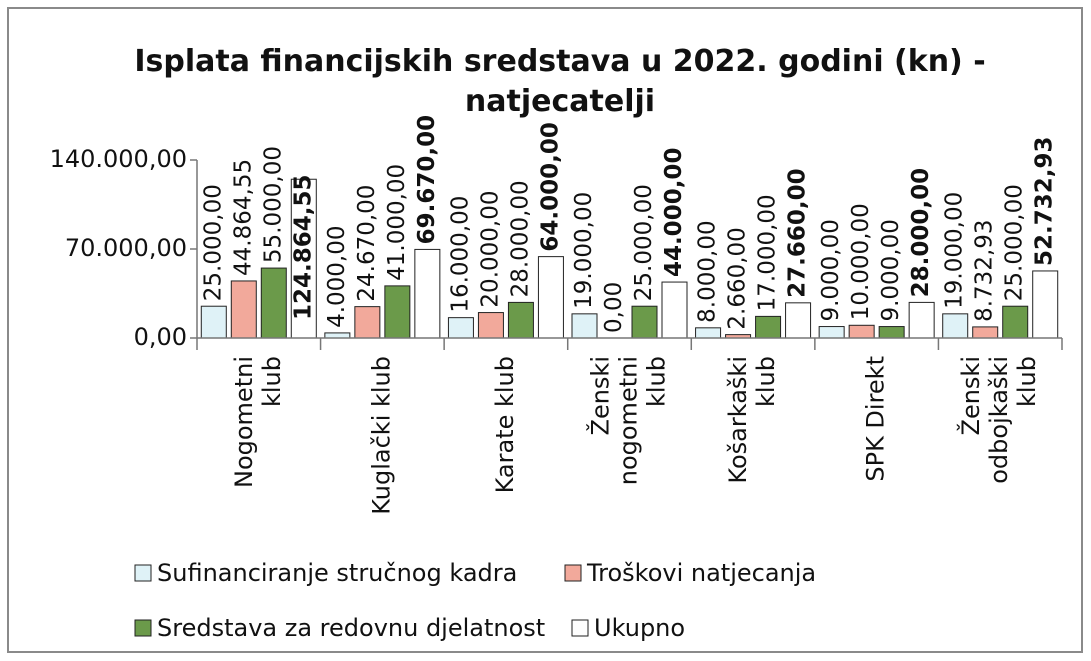 The width and height of the screenshot is (1091, 661). I want to click on value-label: 20.000,00, so click(490, 249).